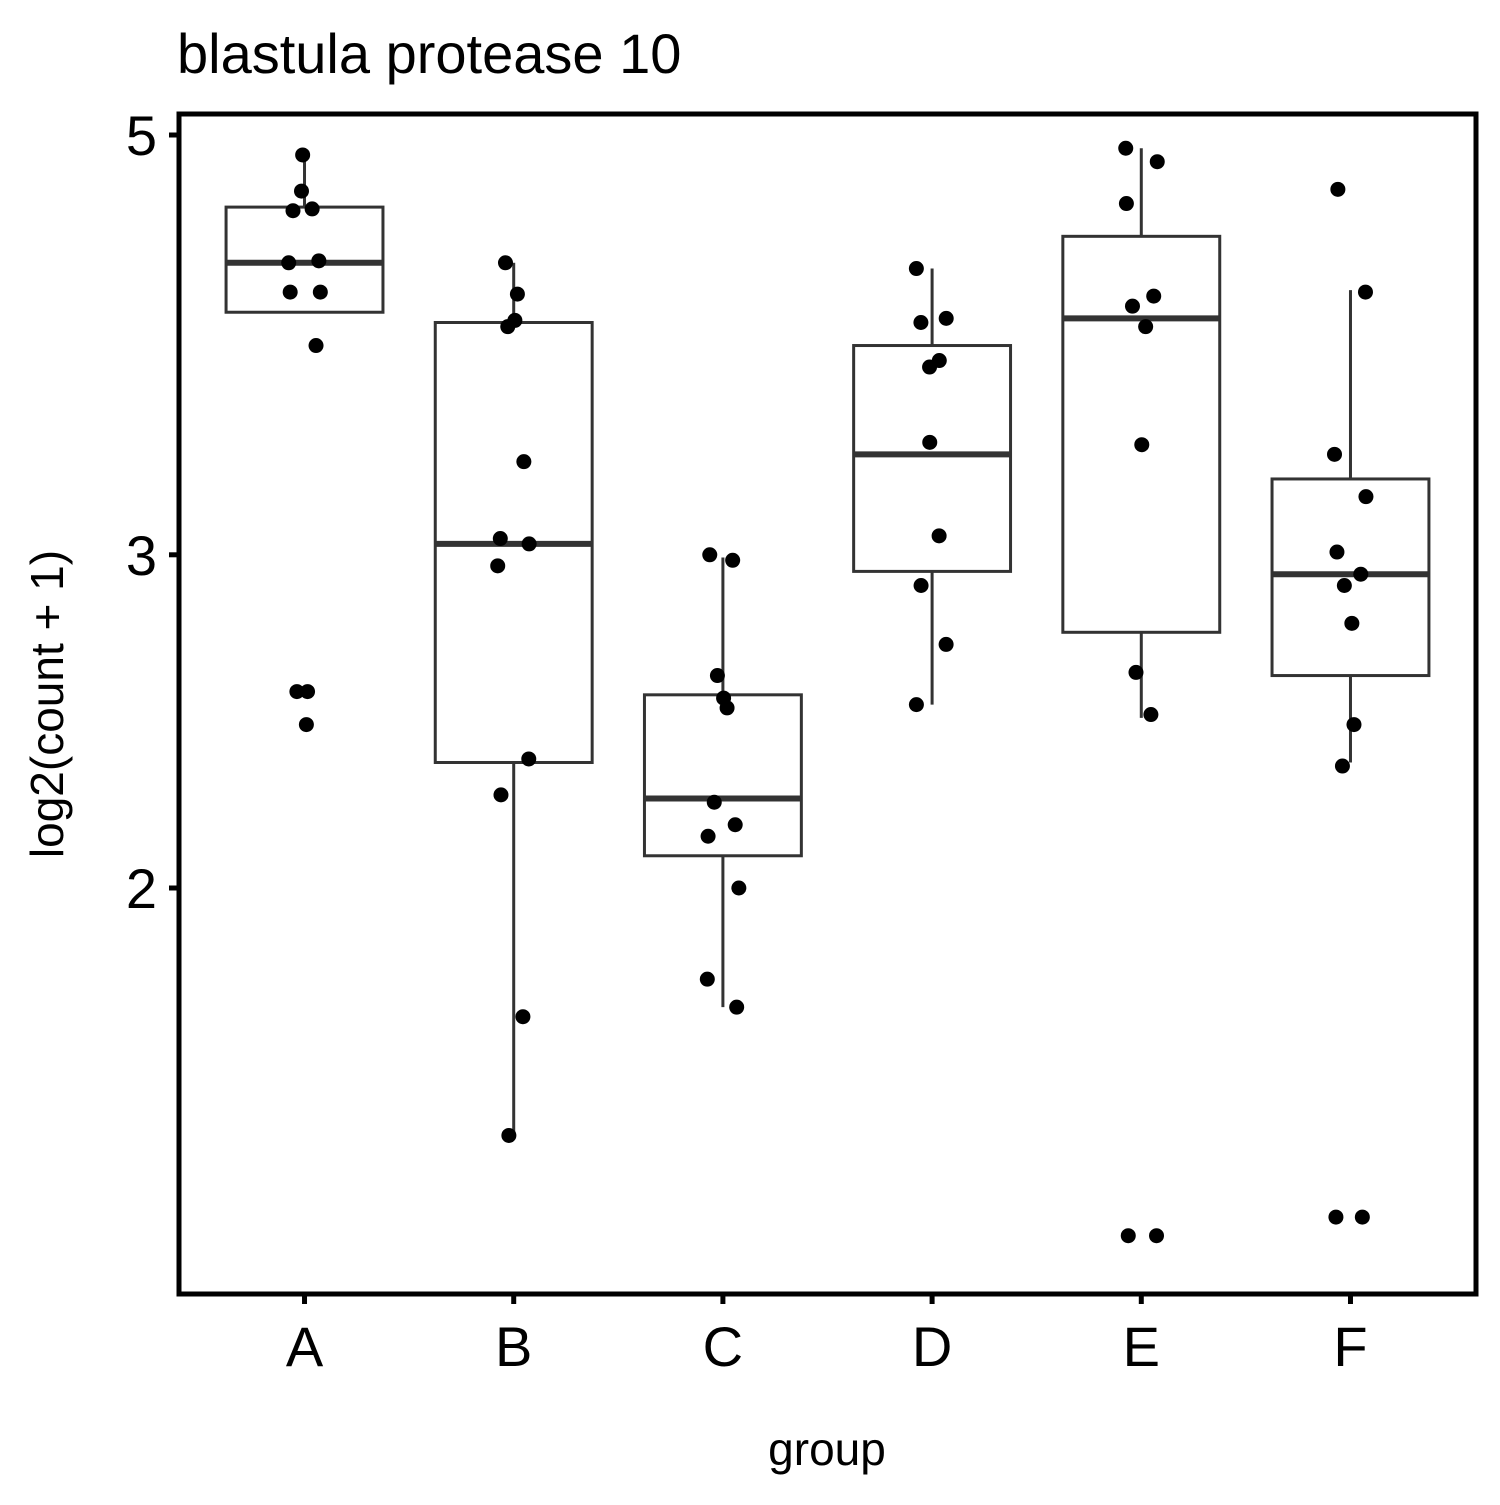 The image size is (1500, 1505). Describe the element at coordinates (304, 440) in the screenshot. I see `points-a` at that location.